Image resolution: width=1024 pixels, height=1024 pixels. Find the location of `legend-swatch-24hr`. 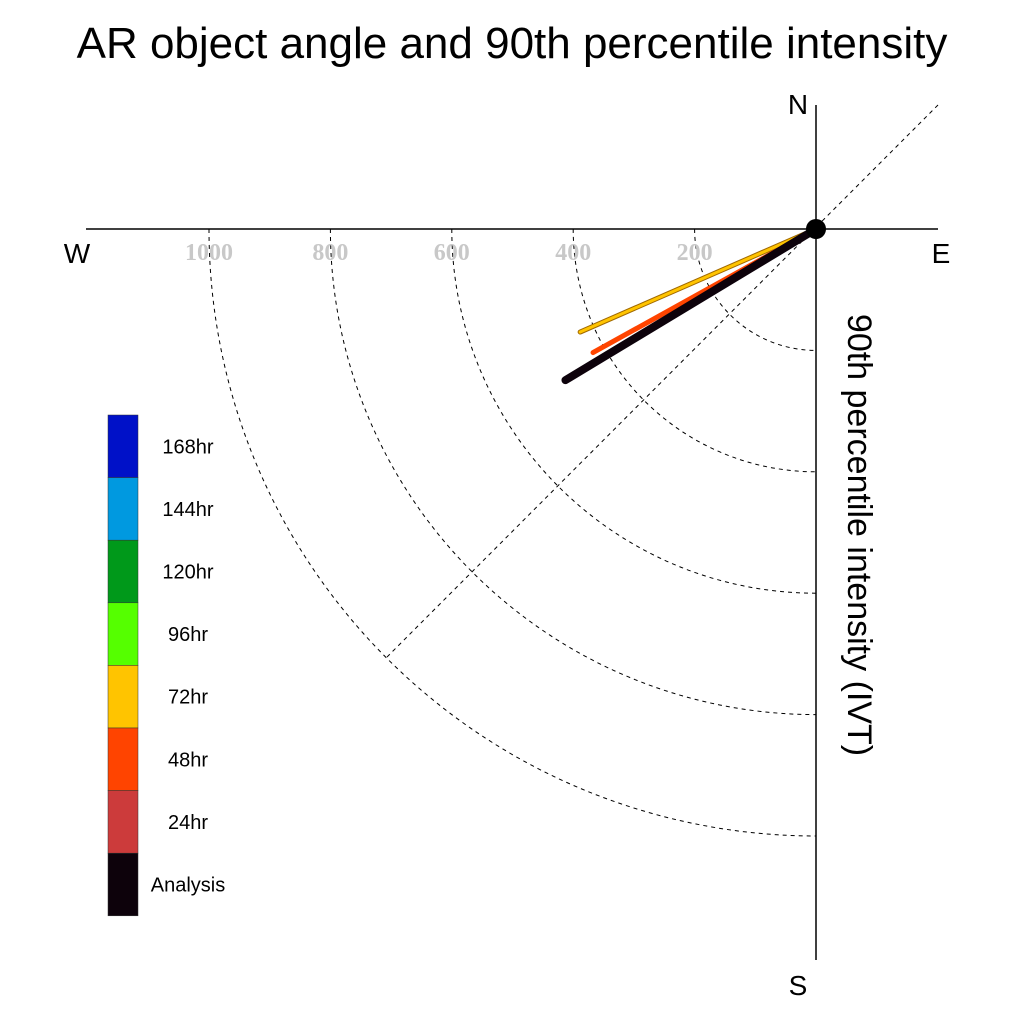

legend-swatch-24hr is located at coordinates (123, 822).